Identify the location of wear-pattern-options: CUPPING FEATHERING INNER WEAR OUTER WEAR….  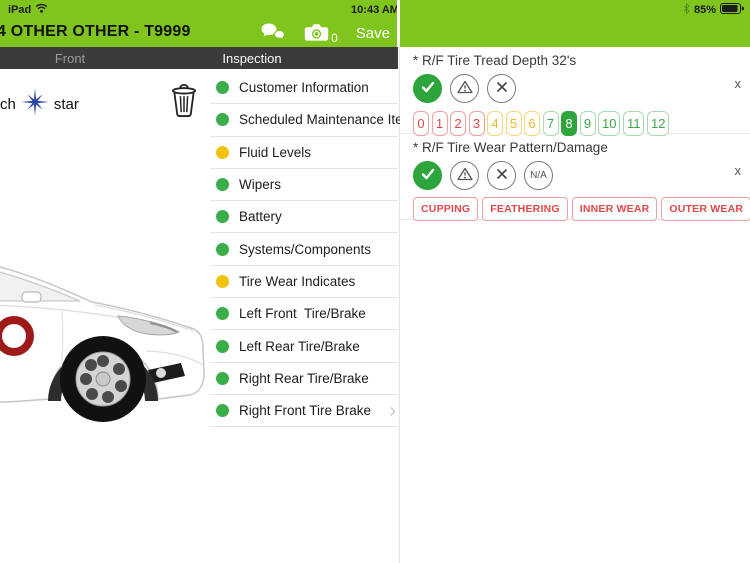
(581, 209).